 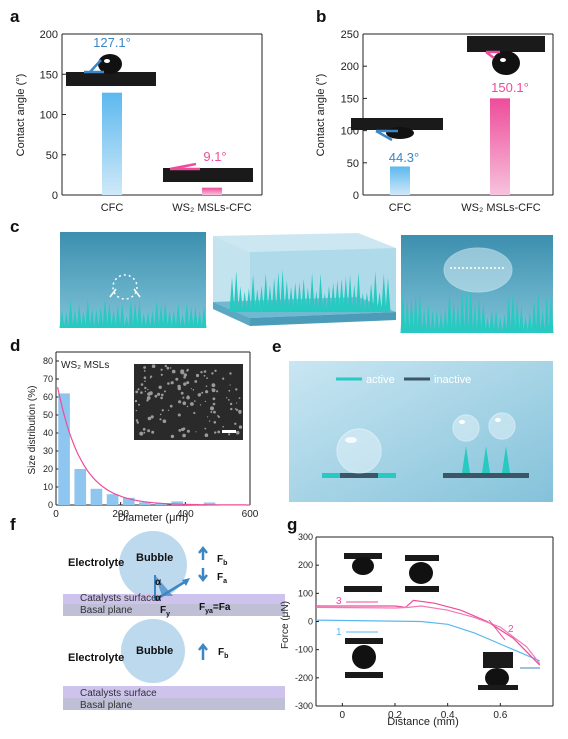 I want to click on panel-c-render-right, so click(x=477, y=284).